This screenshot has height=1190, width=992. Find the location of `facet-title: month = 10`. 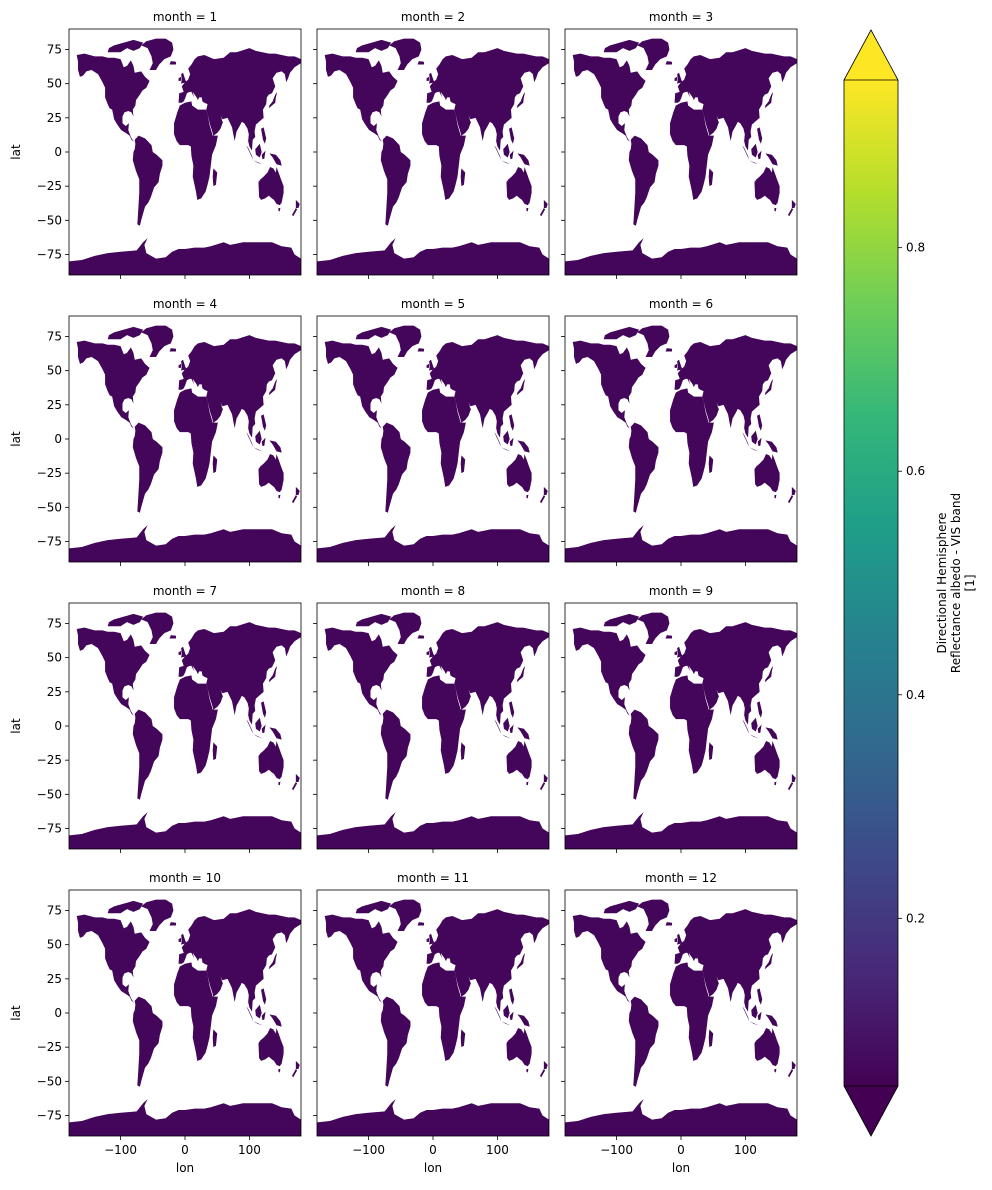

facet-title: month = 10 is located at coordinates (185, 878).